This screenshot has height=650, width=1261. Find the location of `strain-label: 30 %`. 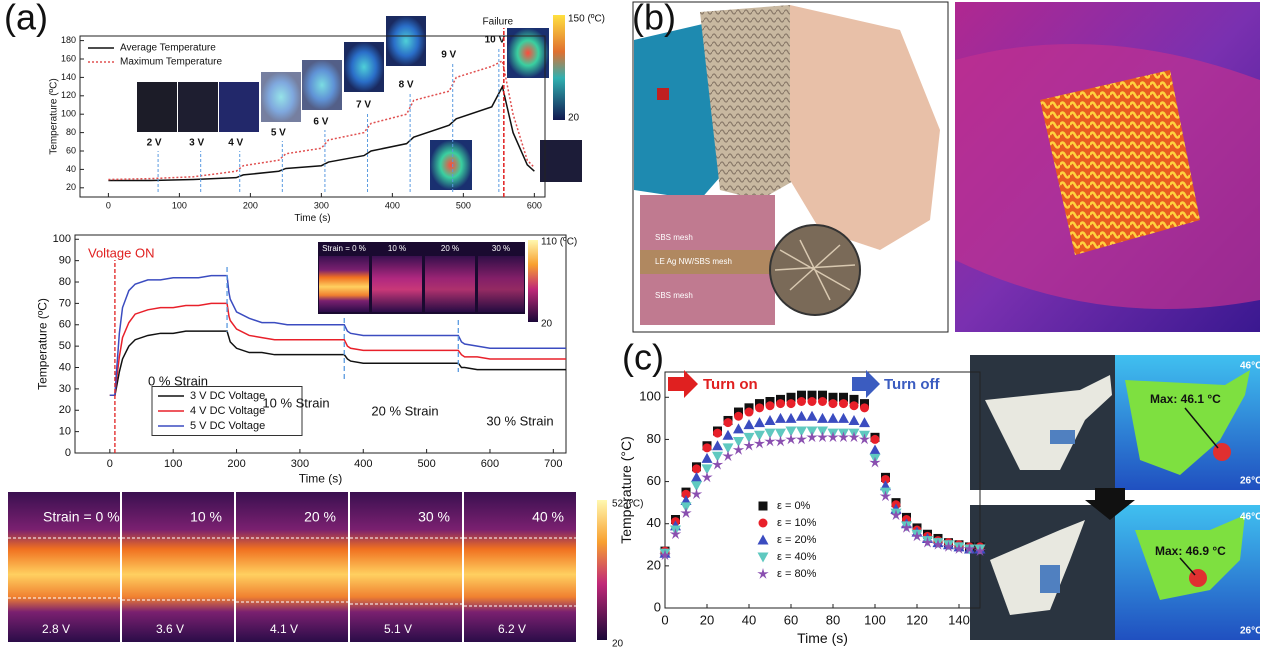

strain-label: 30 % is located at coordinates (434, 517).